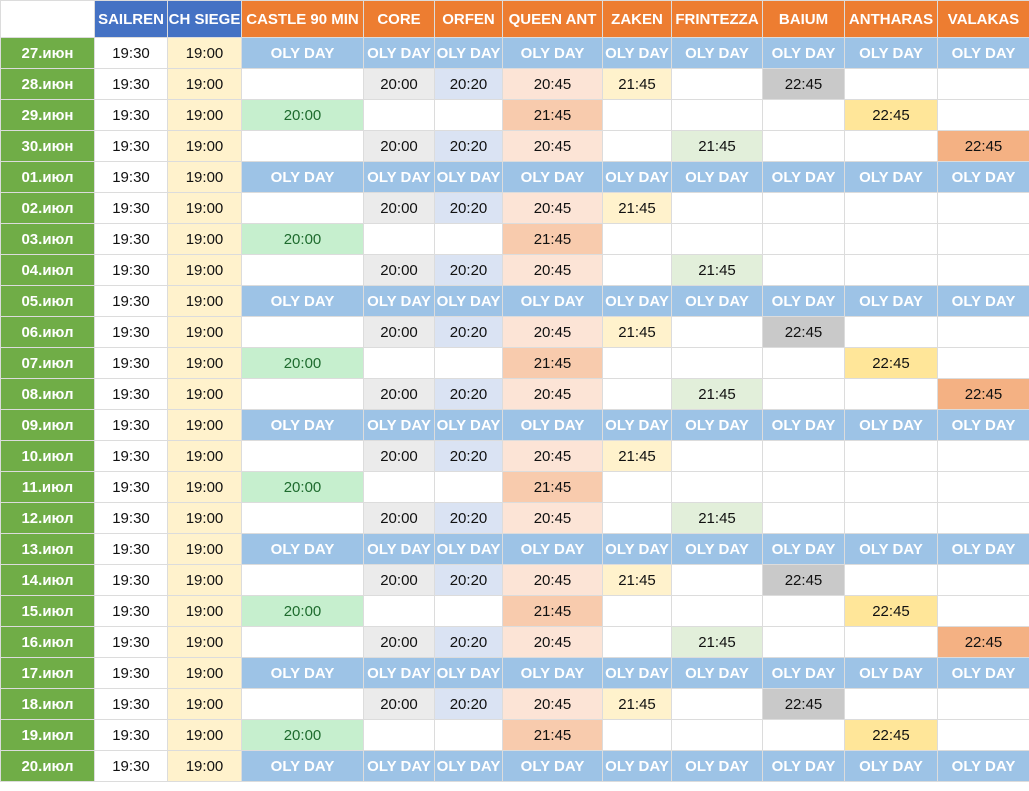 The height and width of the screenshot is (791, 1029). What do you see at coordinates (47, 332) in the screenshot?
I see `date-cell: 06.июл` at bounding box center [47, 332].